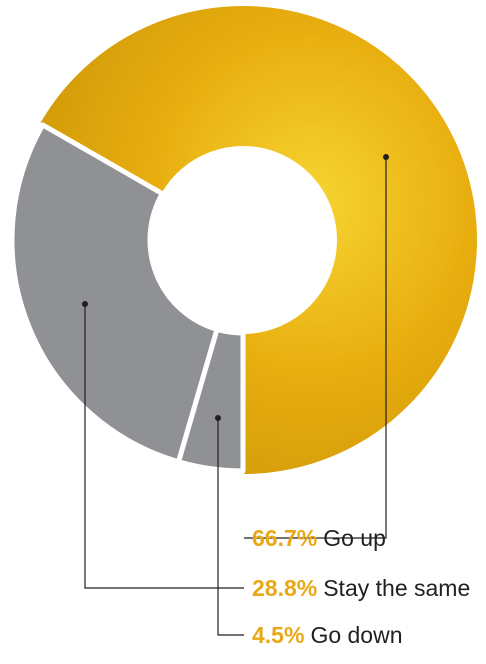 The image size is (486, 664). I want to click on legend-pct: 28.8%, so click(284, 588).